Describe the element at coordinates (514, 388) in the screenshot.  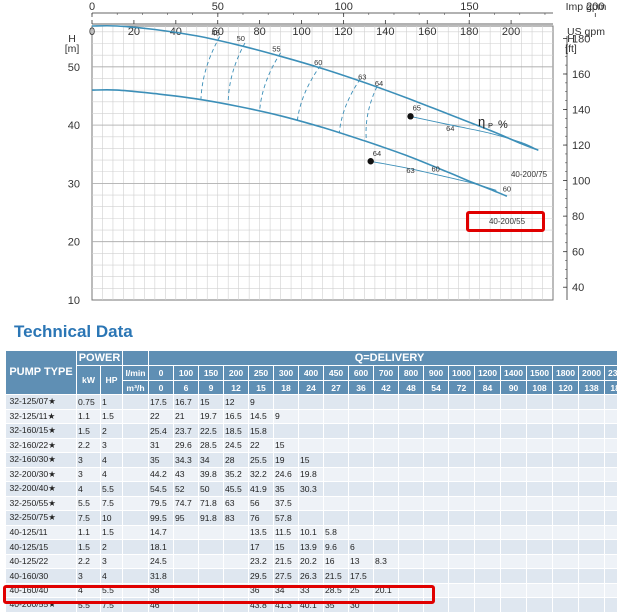
I see `header-m3h-value: 90` at that location.